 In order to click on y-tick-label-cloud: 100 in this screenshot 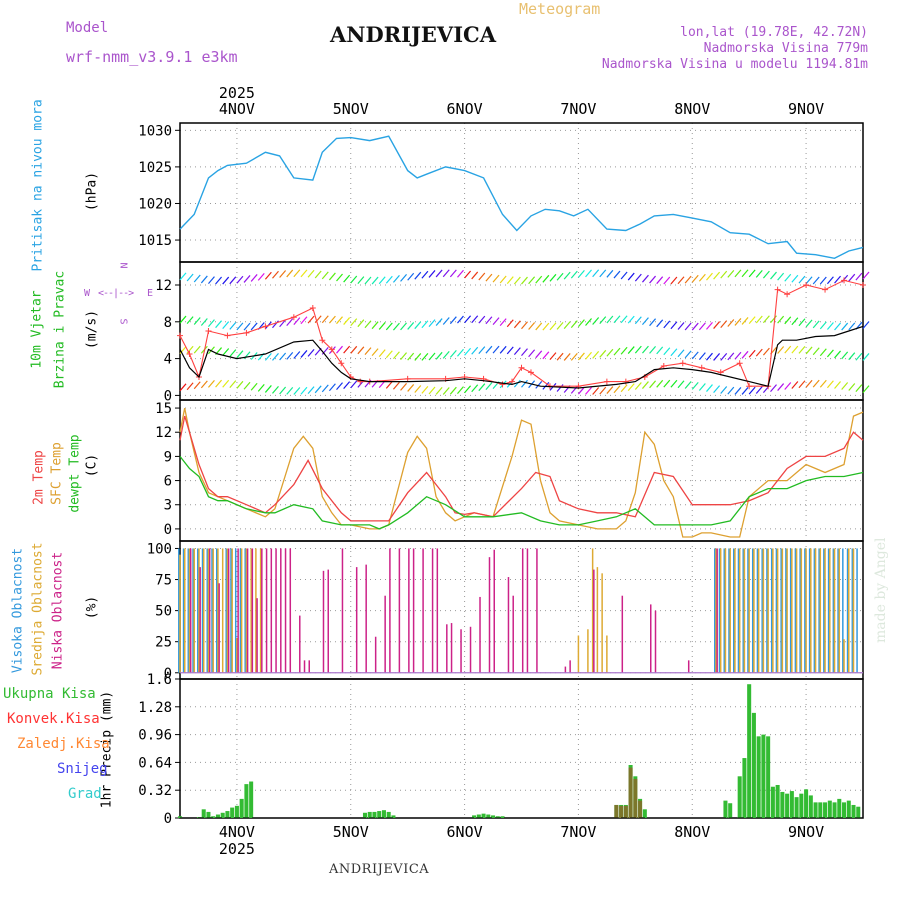, I will do `click(159, 549)`.